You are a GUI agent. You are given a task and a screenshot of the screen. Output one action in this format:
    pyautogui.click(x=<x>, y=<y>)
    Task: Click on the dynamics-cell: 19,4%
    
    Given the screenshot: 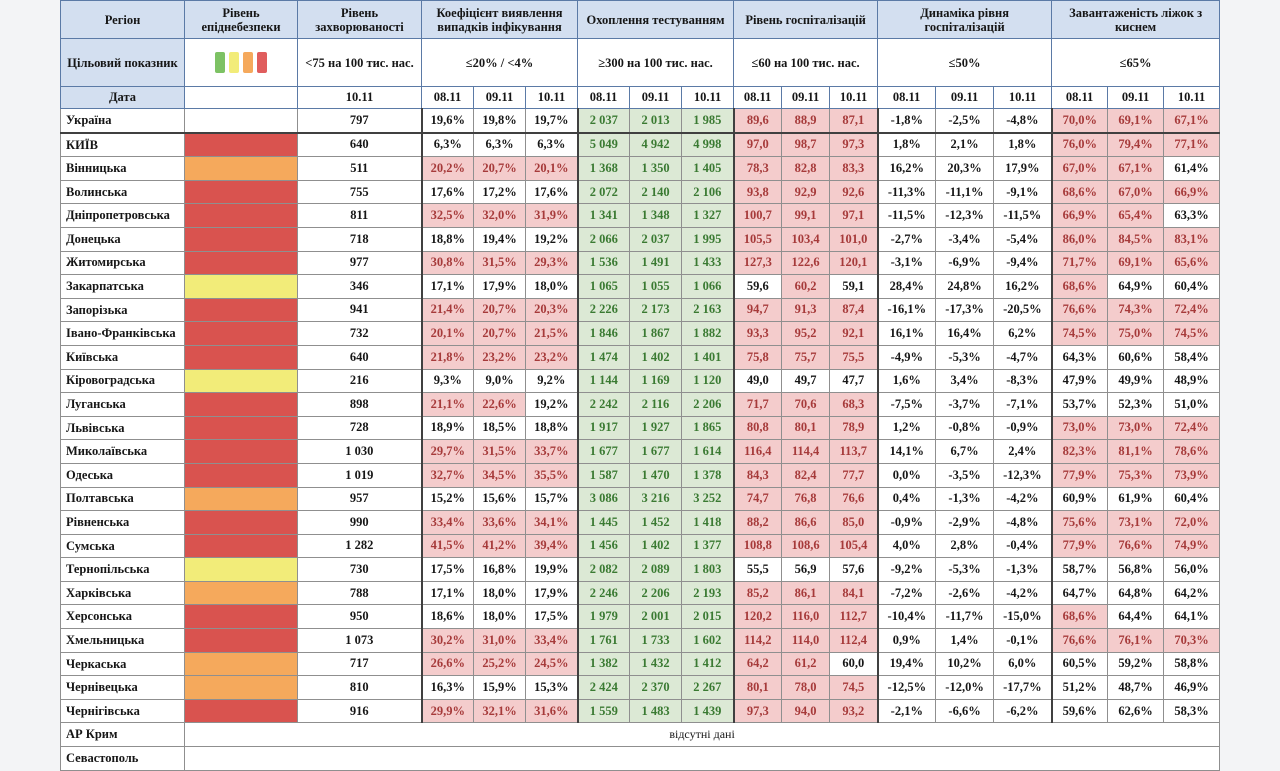 What is the action you would take?
    pyautogui.click(x=906, y=664)
    